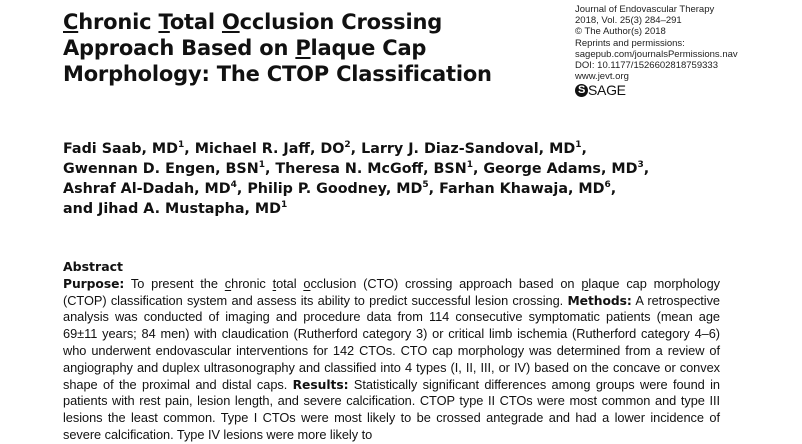 Image resolution: width=802 pixels, height=444 pixels. I want to click on title-initial: C, so click(71, 22).